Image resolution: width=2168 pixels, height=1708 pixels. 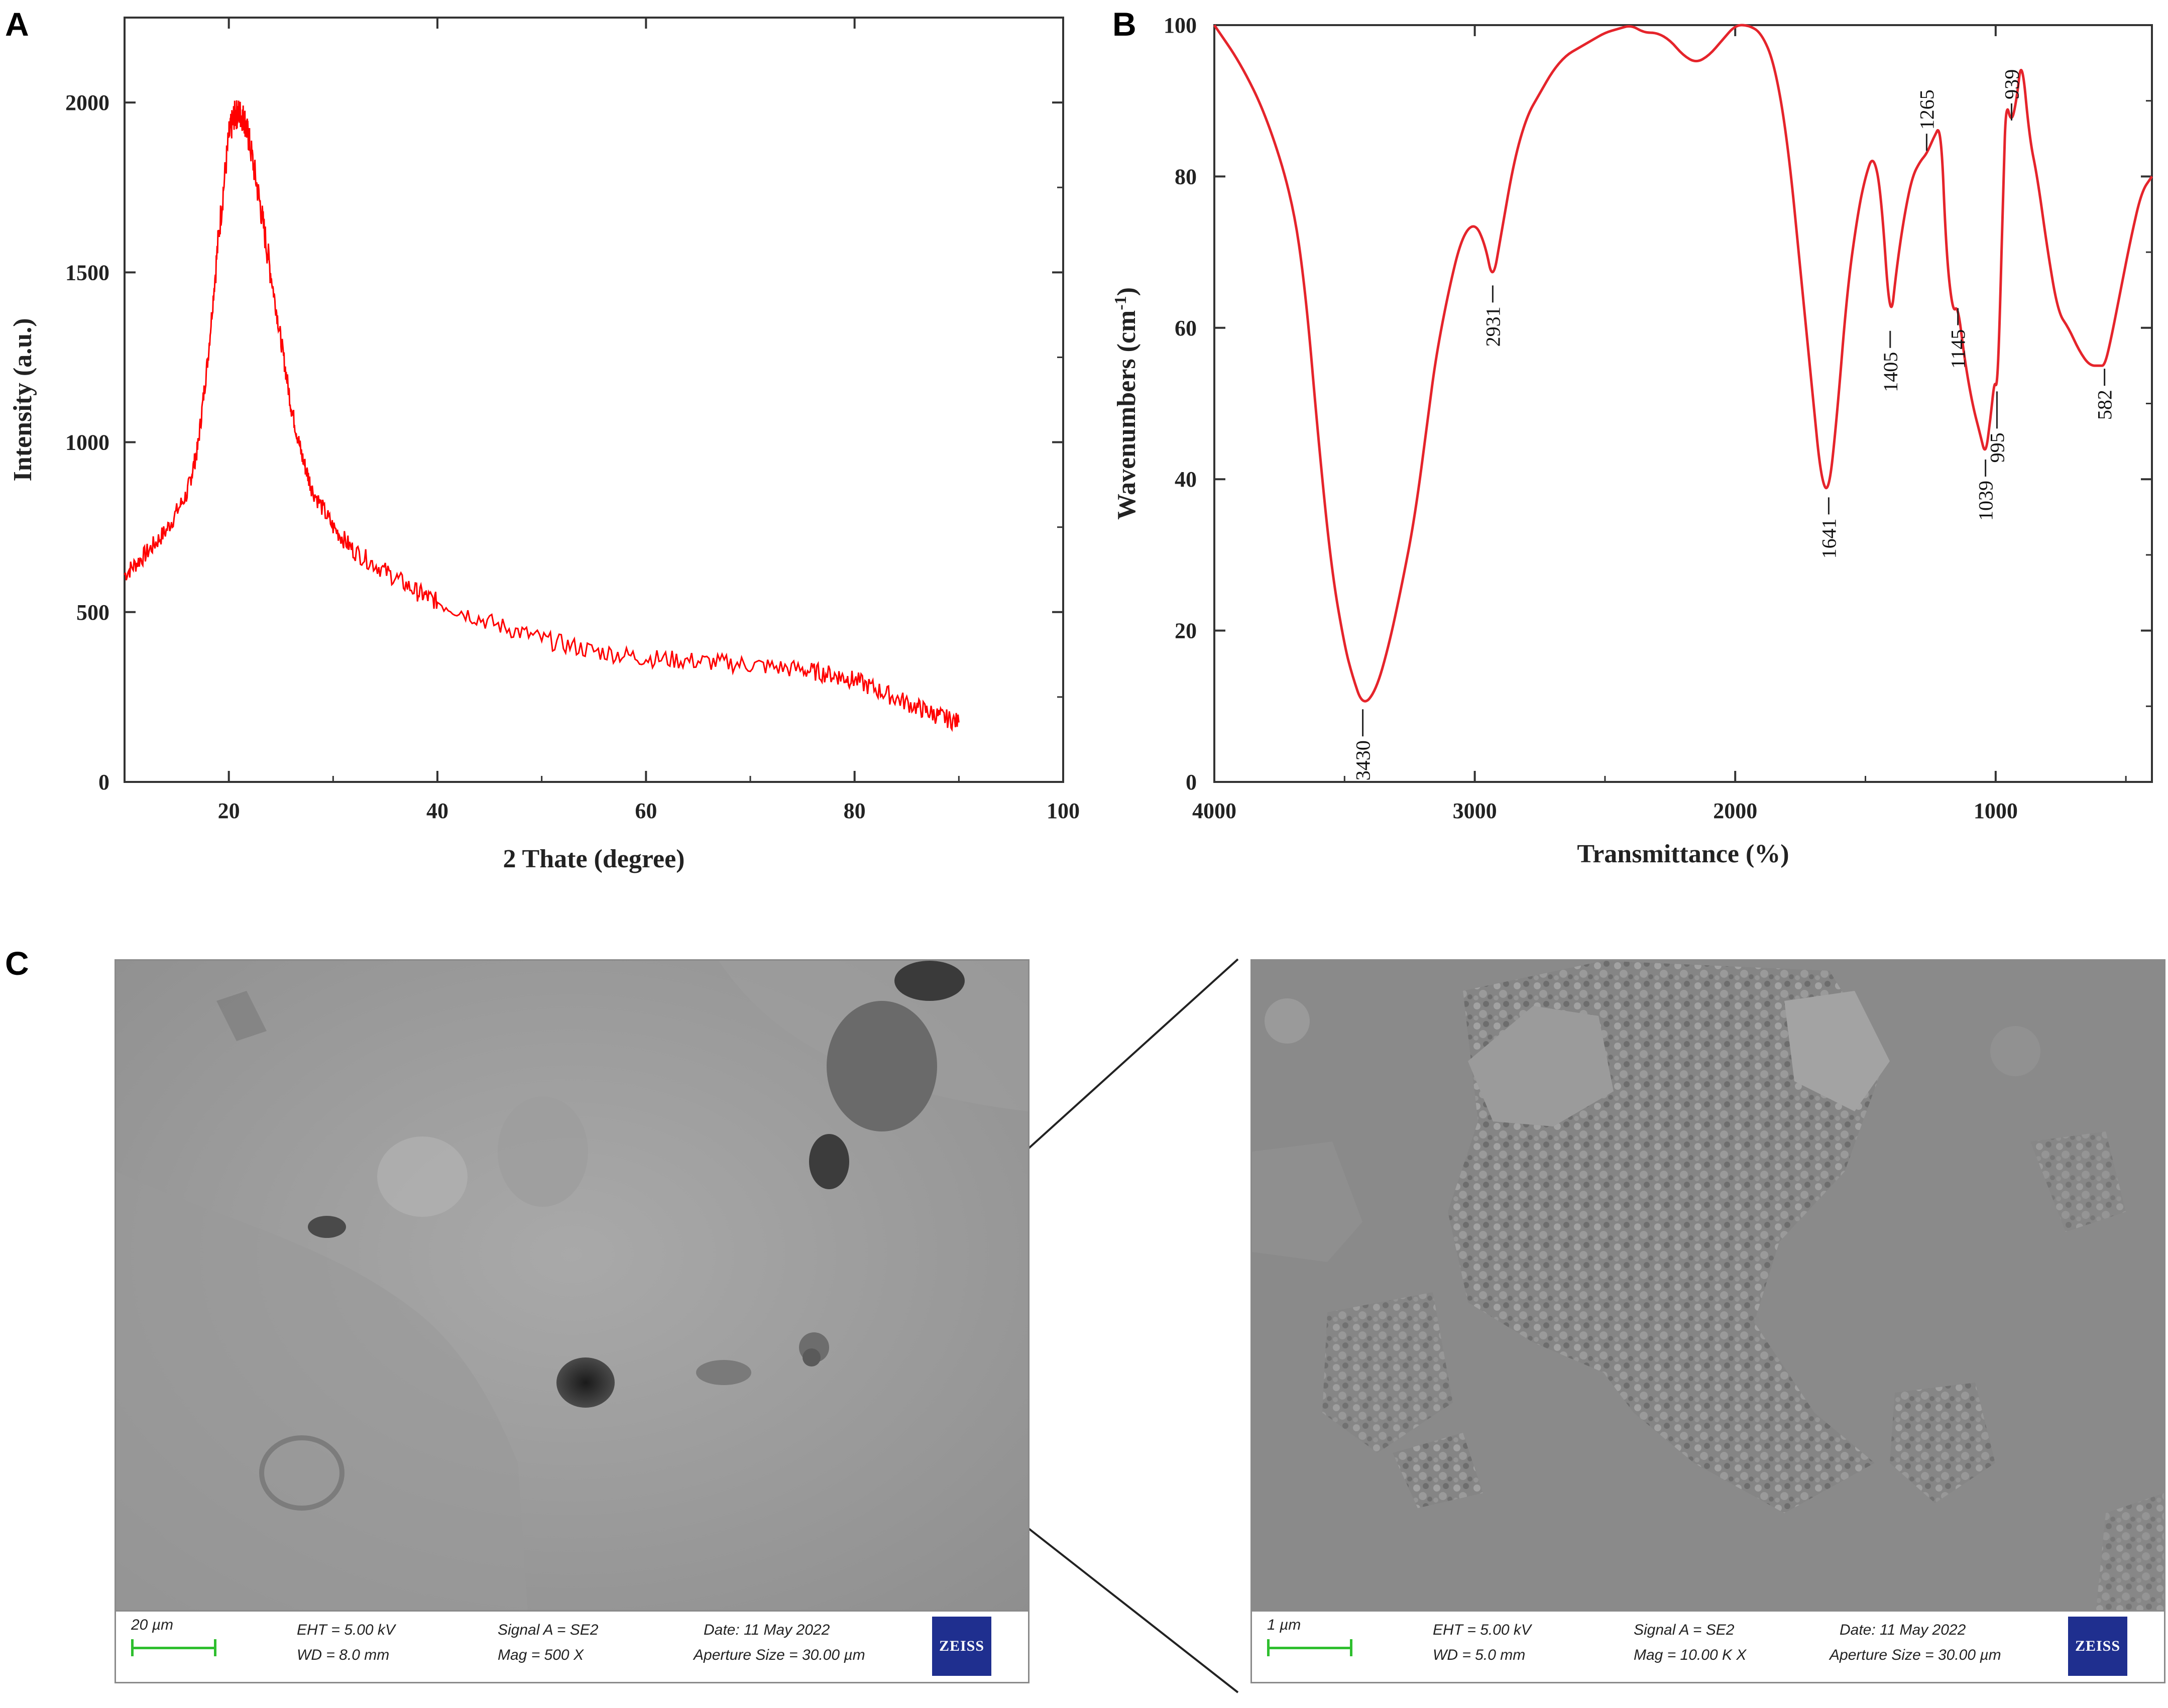 I want to click on ftir-x-axis-title: Transmittance (%), so click(x=1683, y=854).